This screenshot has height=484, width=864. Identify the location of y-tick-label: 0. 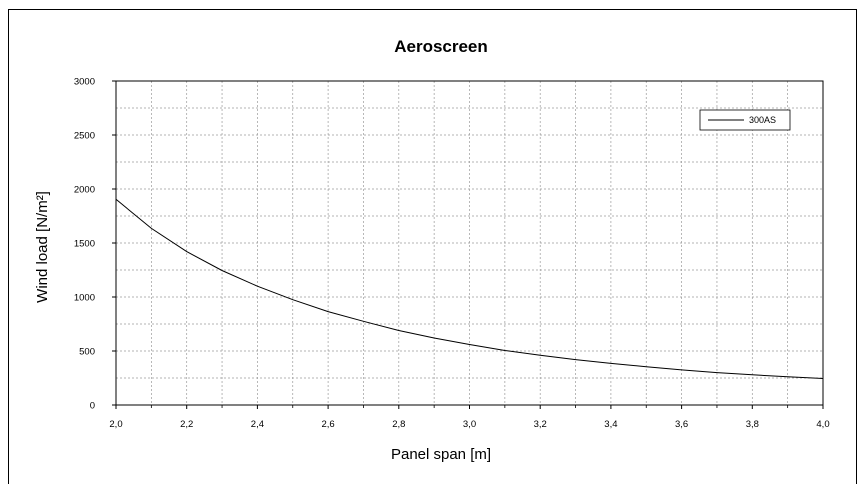
(92, 406).